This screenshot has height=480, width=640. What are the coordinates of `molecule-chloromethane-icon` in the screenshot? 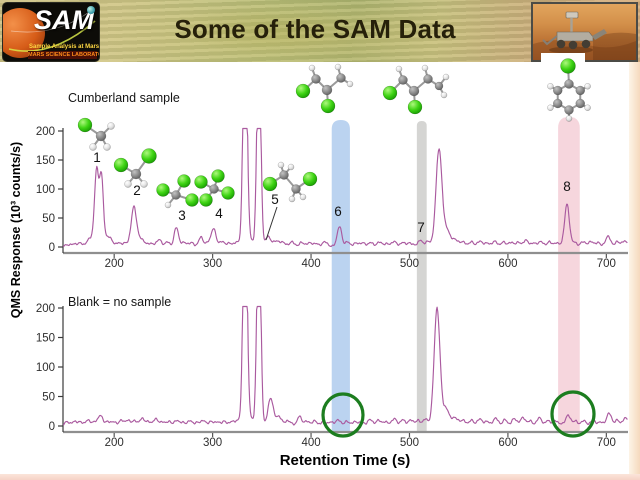 It's located at (96, 134).